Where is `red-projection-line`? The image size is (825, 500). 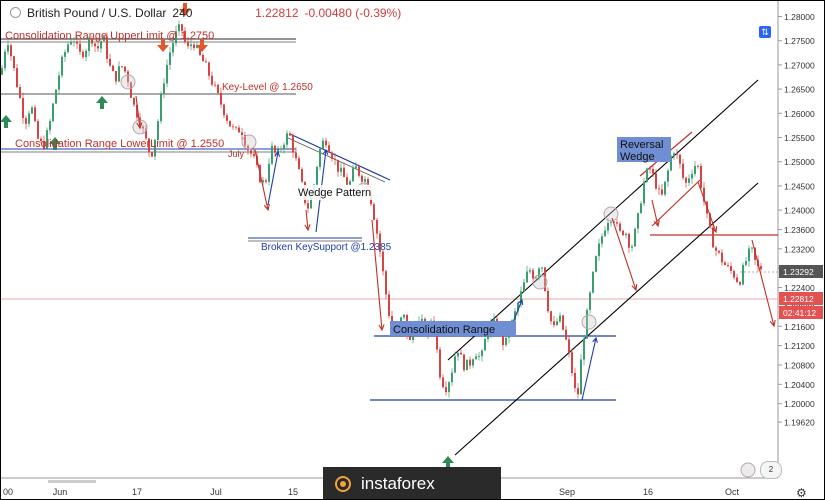 red-projection-line is located at coordinates (655, 213).